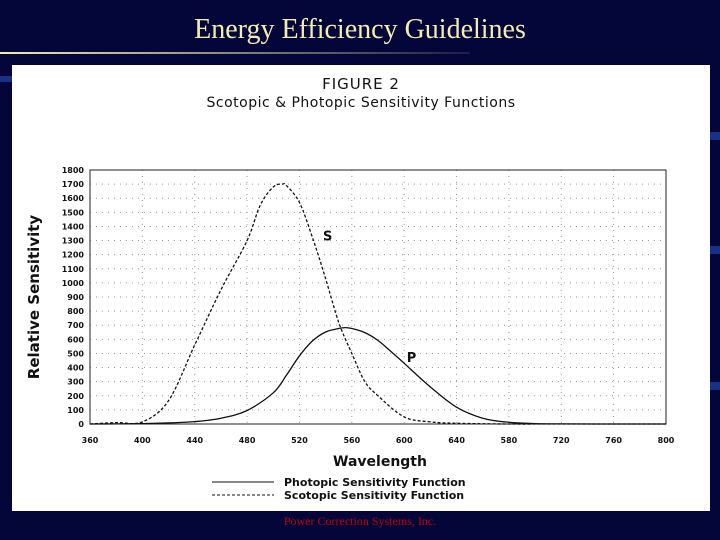  I want to click on x-tick-label: 800, so click(666, 440).